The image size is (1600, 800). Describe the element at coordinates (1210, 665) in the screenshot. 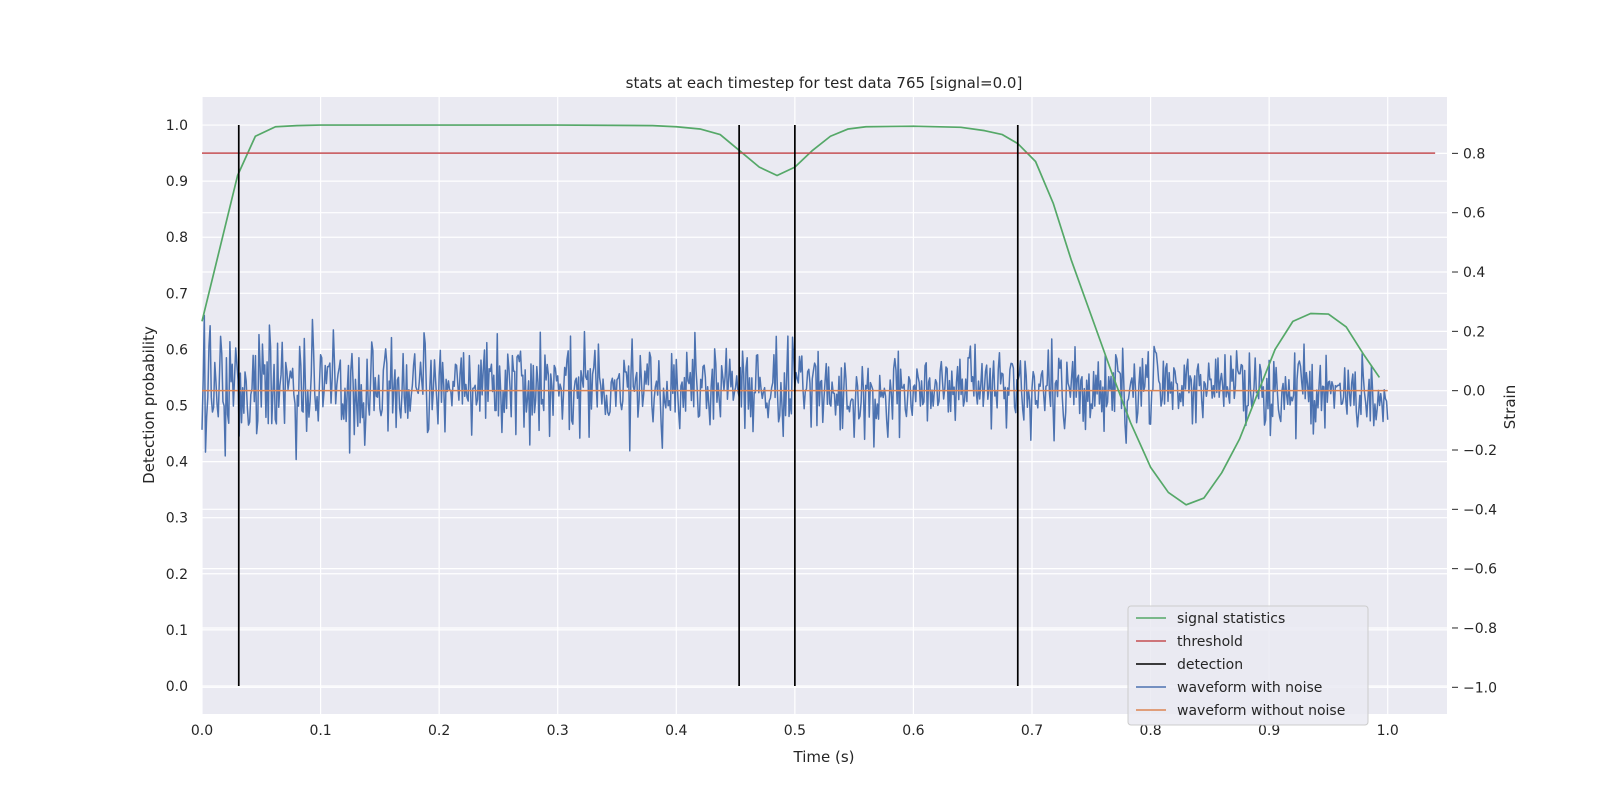

I see `legend-label-detection: detection` at that location.